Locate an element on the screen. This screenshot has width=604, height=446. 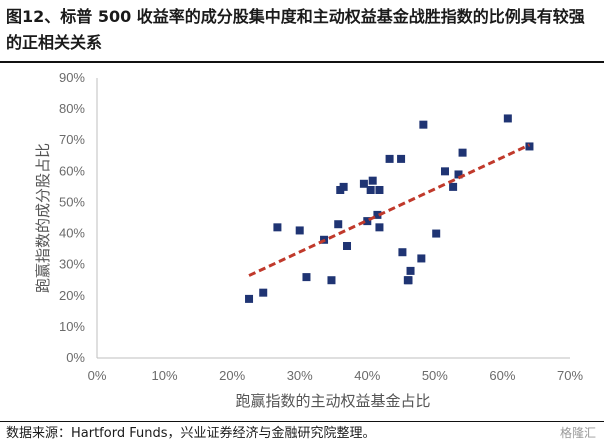
title-divider is located at coordinates (302, 62).